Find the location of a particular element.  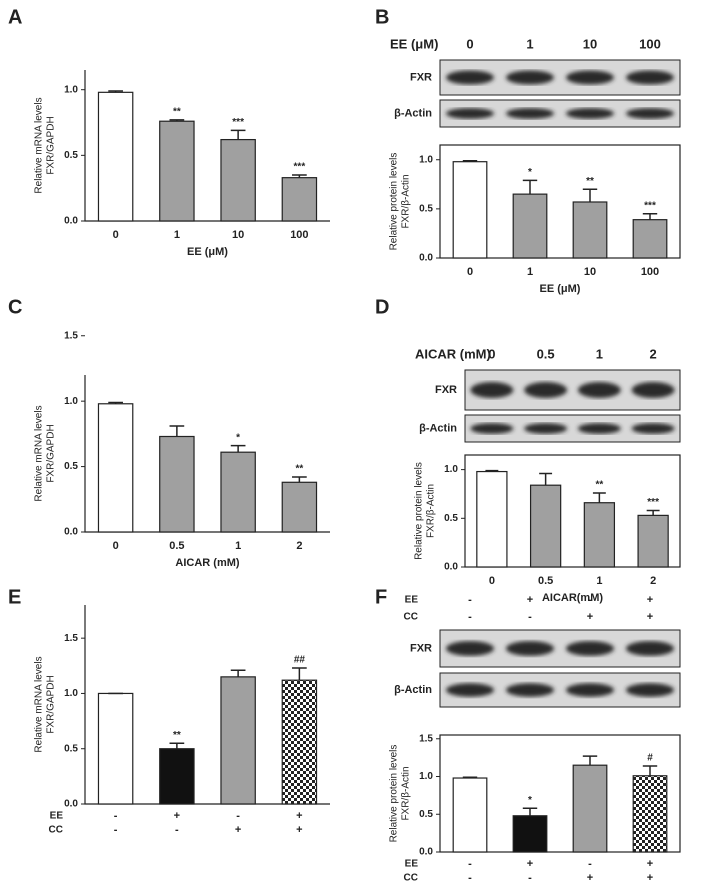

lane-label: 1 is located at coordinates (529, 43).